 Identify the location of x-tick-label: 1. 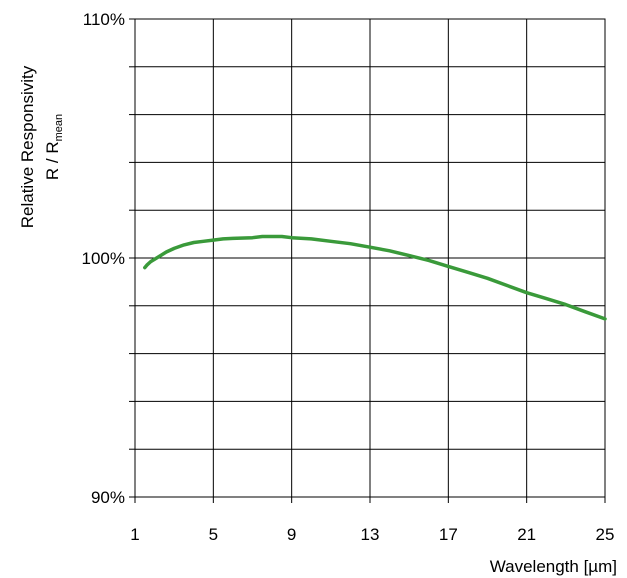
(134, 534).